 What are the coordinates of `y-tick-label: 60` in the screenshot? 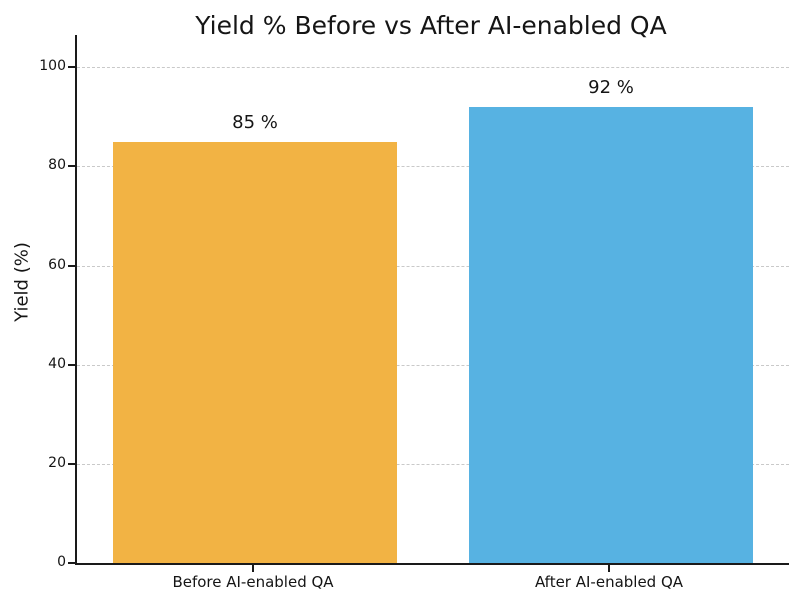 It's located at (57, 264).